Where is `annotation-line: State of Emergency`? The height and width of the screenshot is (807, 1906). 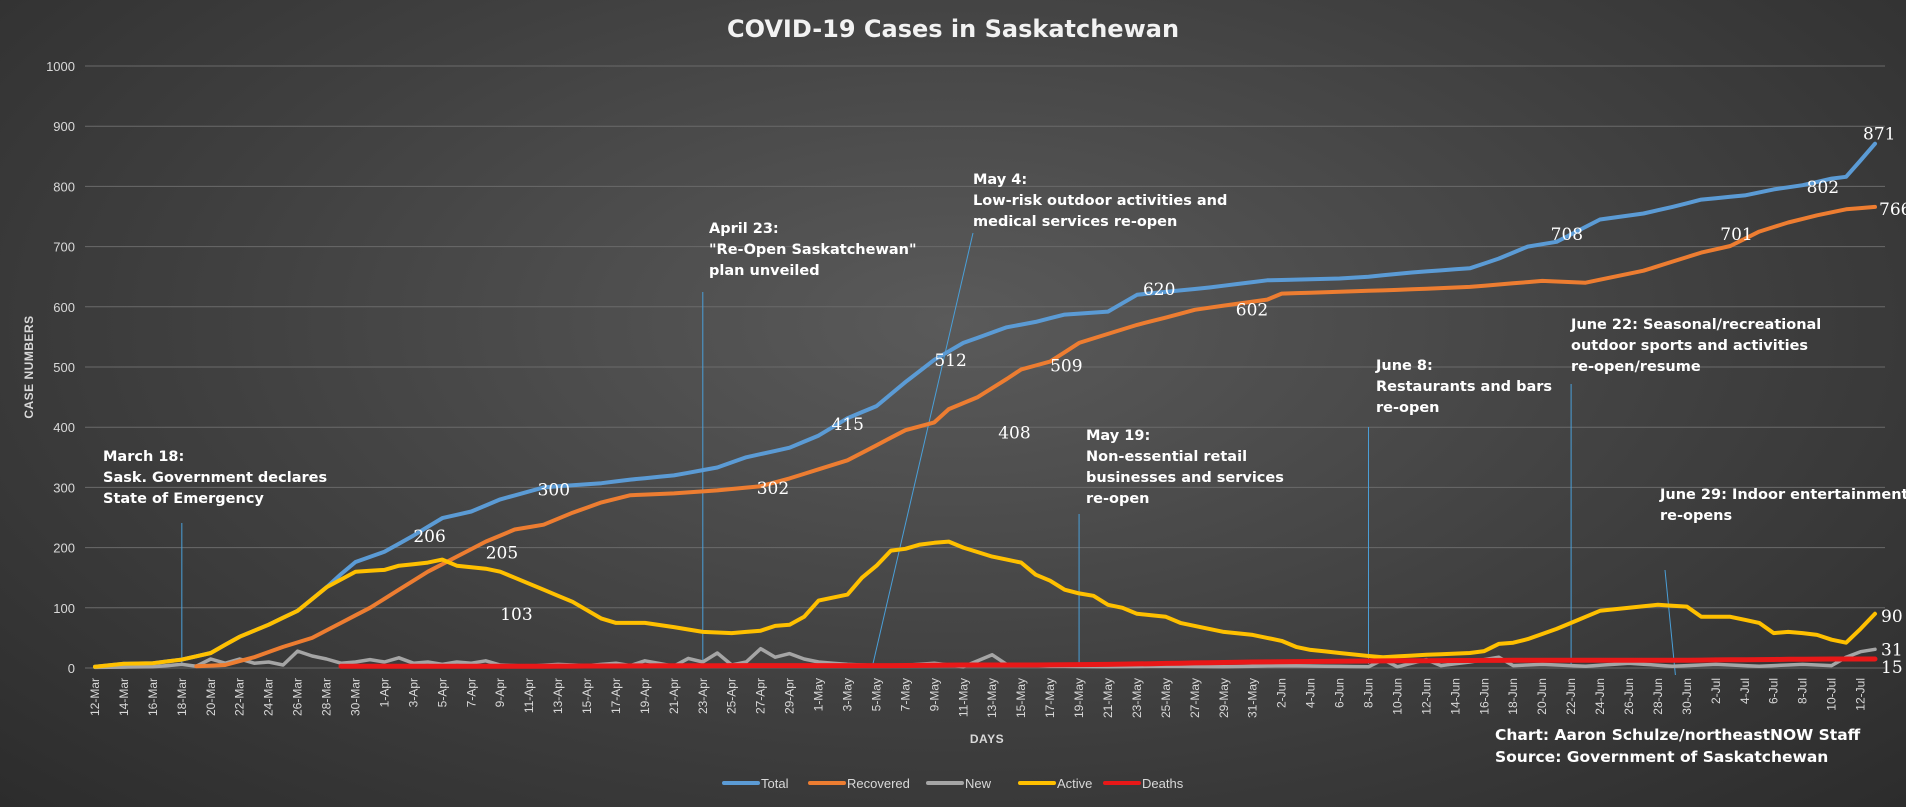
annotation-line: State of Emergency is located at coordinates (183, 499).